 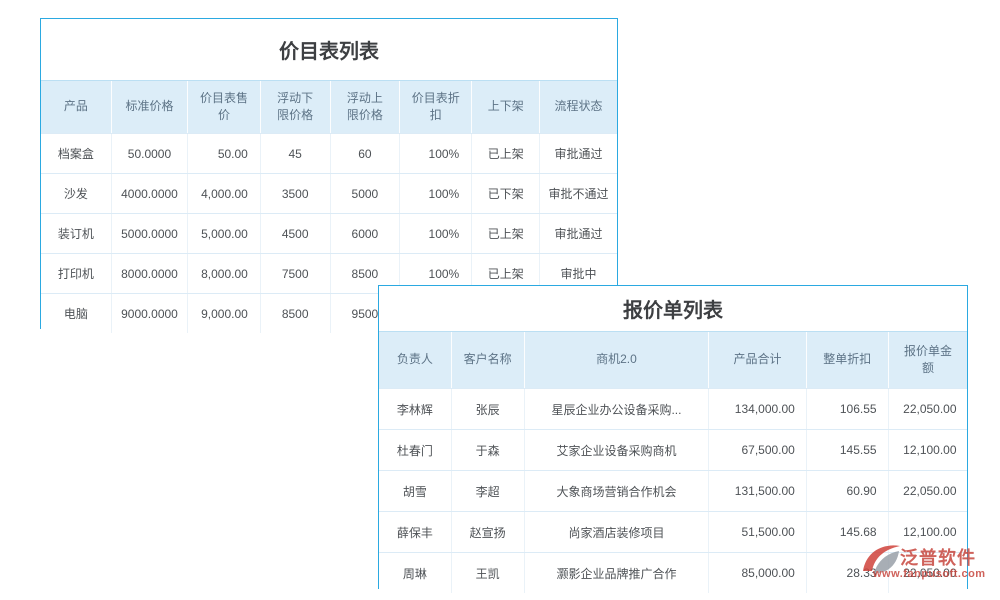 What do you see at coordinates (75, 106) in the screenshot?
I see `column-header: 产品` at bounding box center [75, 106].